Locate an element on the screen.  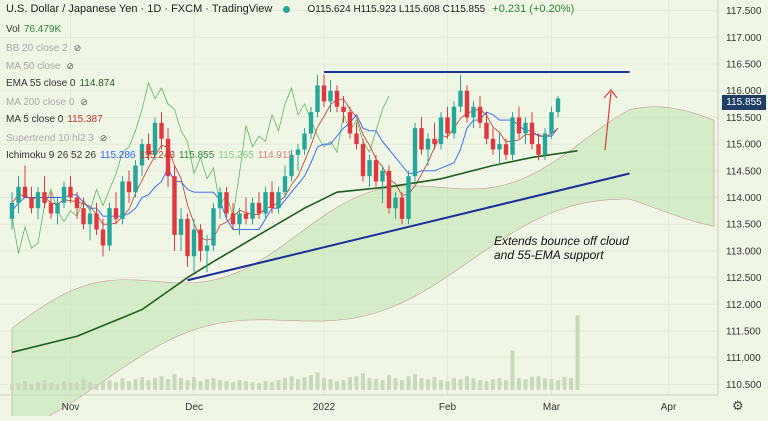
legend-label: MA 5 close 0 is located at coordinates (35, 119).